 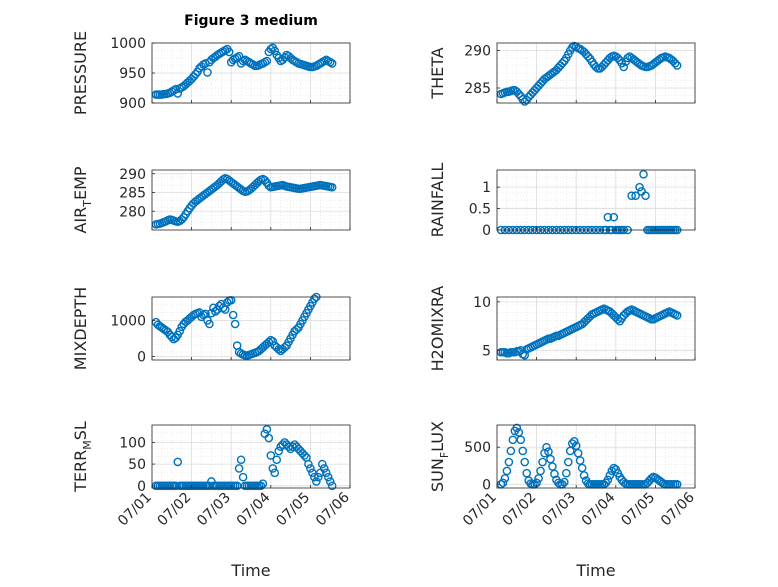 I want to click on y-axis-label: AIRTEMP, so click(x=82, y=199).